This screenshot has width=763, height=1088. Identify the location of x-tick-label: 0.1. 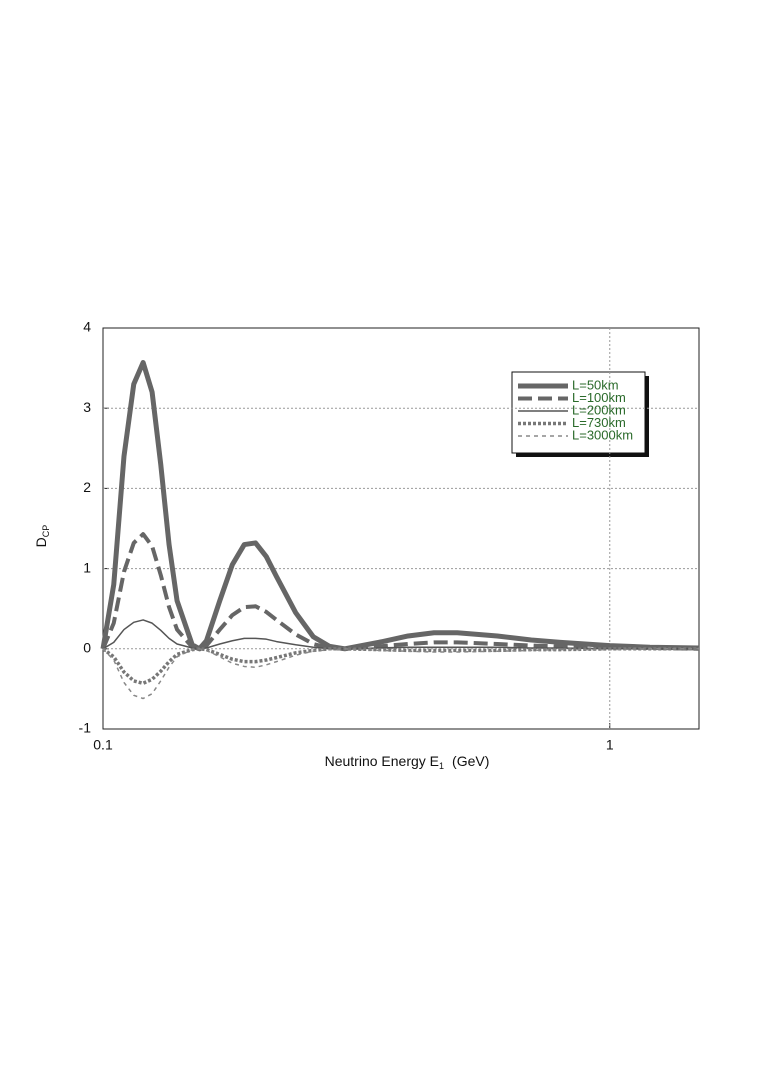
(103, 745).